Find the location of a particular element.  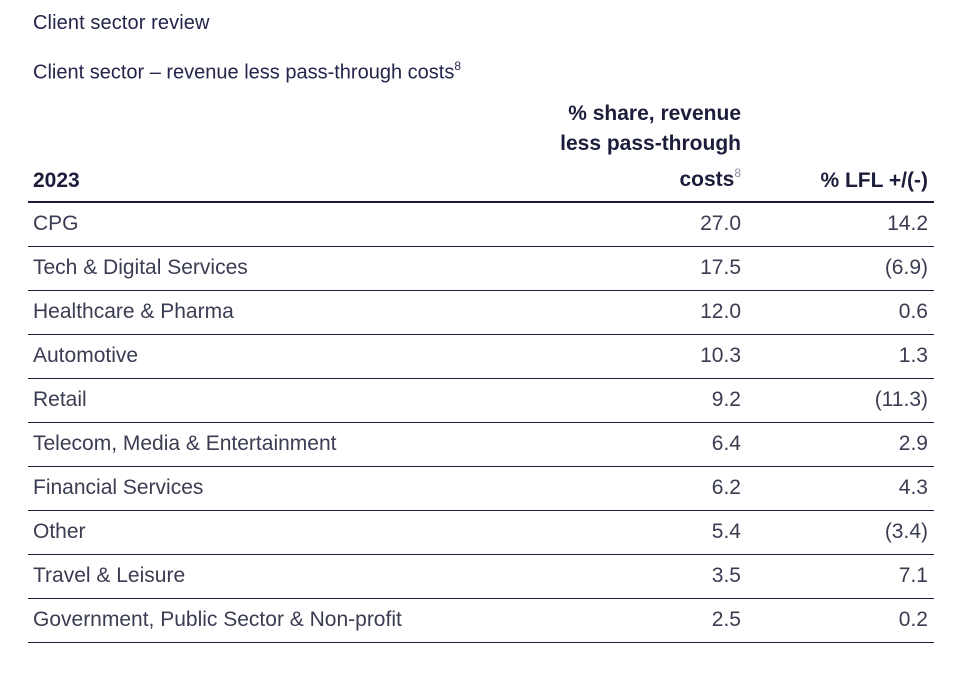

share-value: 2.5 is located at coordinates (726, 619).